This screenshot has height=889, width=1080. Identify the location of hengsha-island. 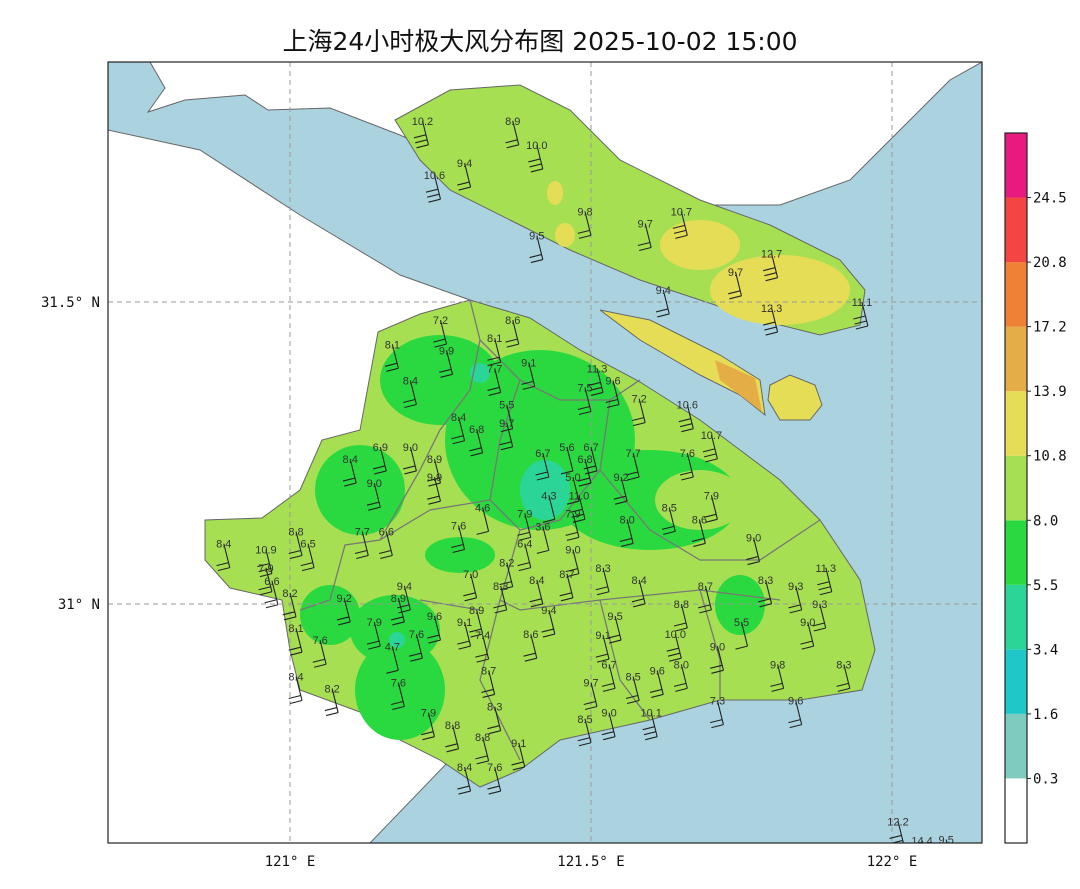
(795, 397).